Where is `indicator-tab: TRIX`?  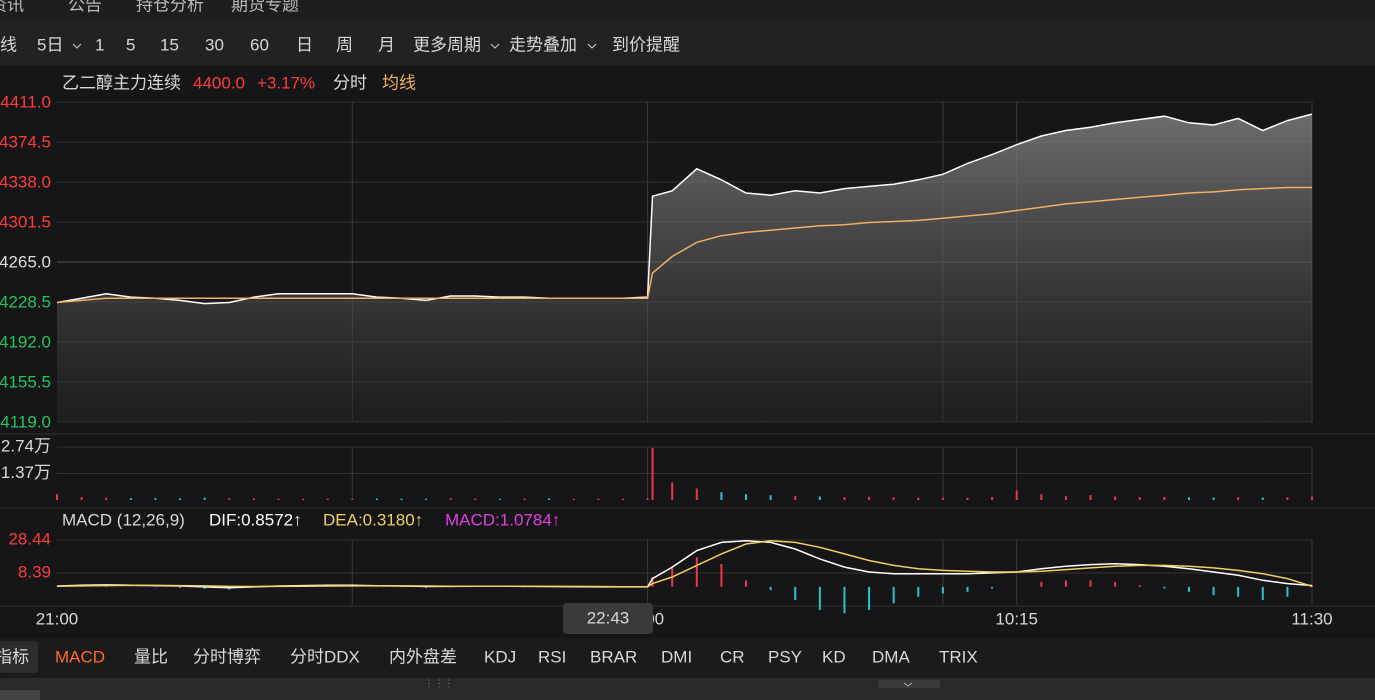 indicator-tab: TRIX is located at coordinates (958, 656).